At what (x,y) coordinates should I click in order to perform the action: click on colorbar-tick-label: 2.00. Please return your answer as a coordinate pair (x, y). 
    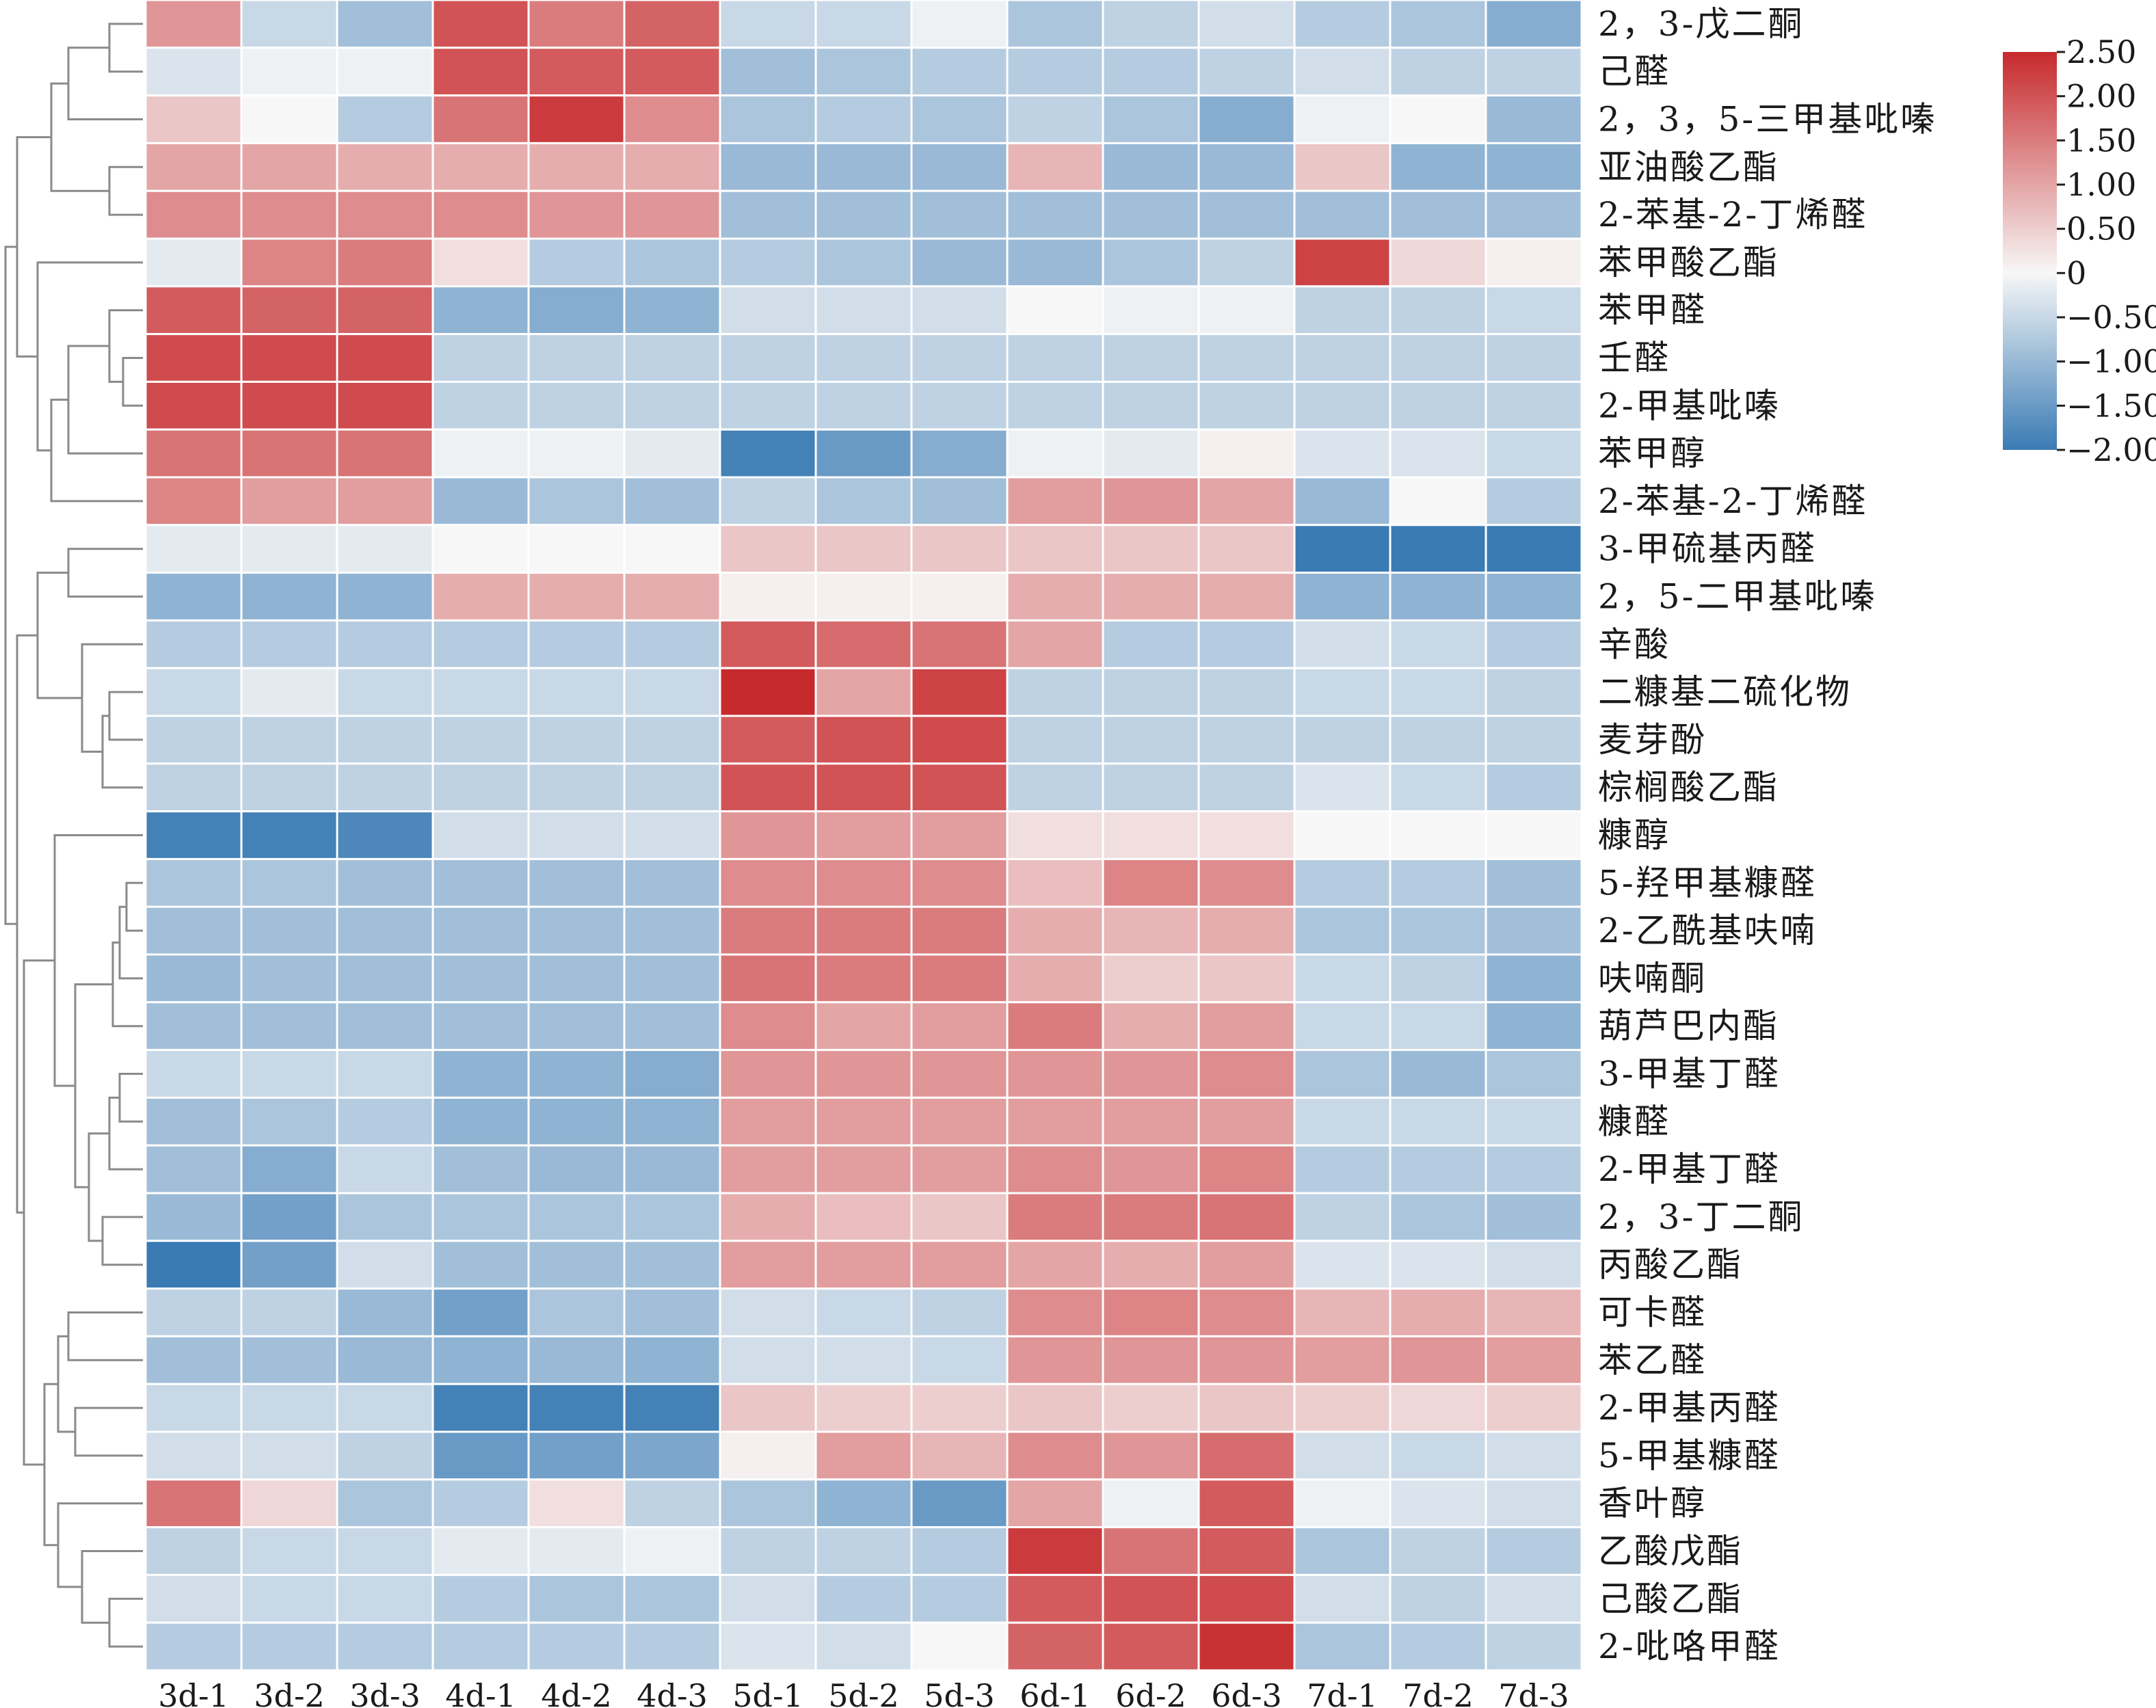
    Looking at the image, I should click on (2101, 96).